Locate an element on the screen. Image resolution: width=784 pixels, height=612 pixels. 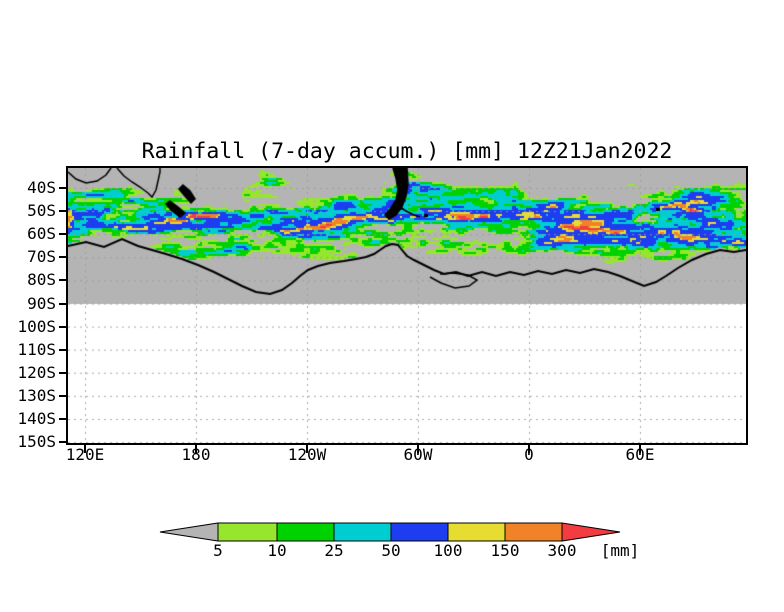
y-tick-label: 100S is located at coordinates (36, 326).